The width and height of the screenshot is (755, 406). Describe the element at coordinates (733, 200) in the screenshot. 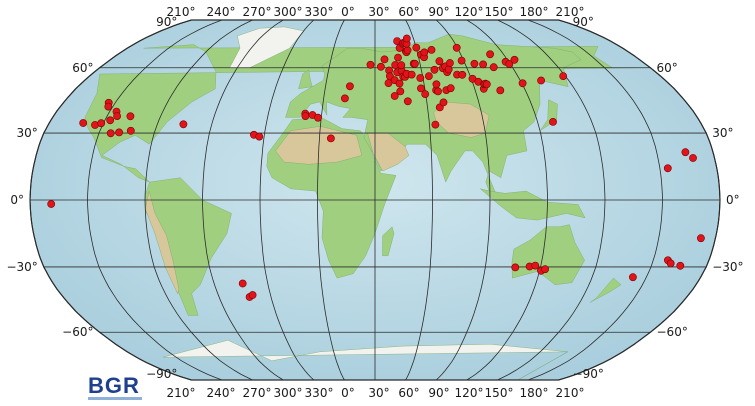

I see `lat-label-right: 0°` at that location.